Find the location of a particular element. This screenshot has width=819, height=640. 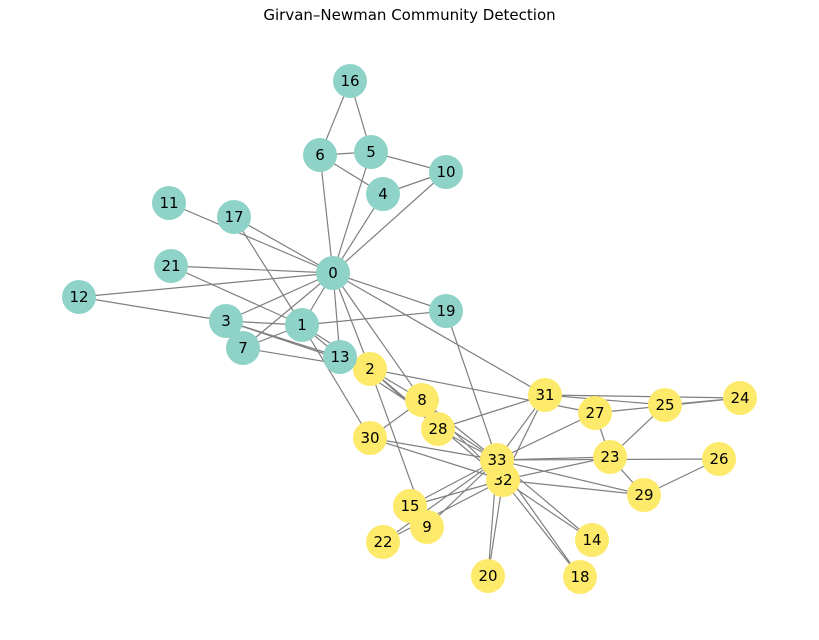

node-21: 21 is located at coordinates (171, 266).